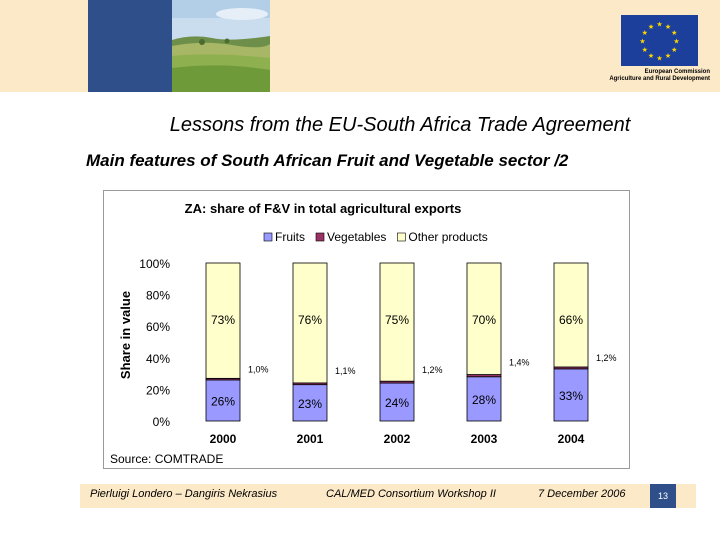 The image size is (720, 540). I want to click on y-tick-label: 80%, so click(158, 296).